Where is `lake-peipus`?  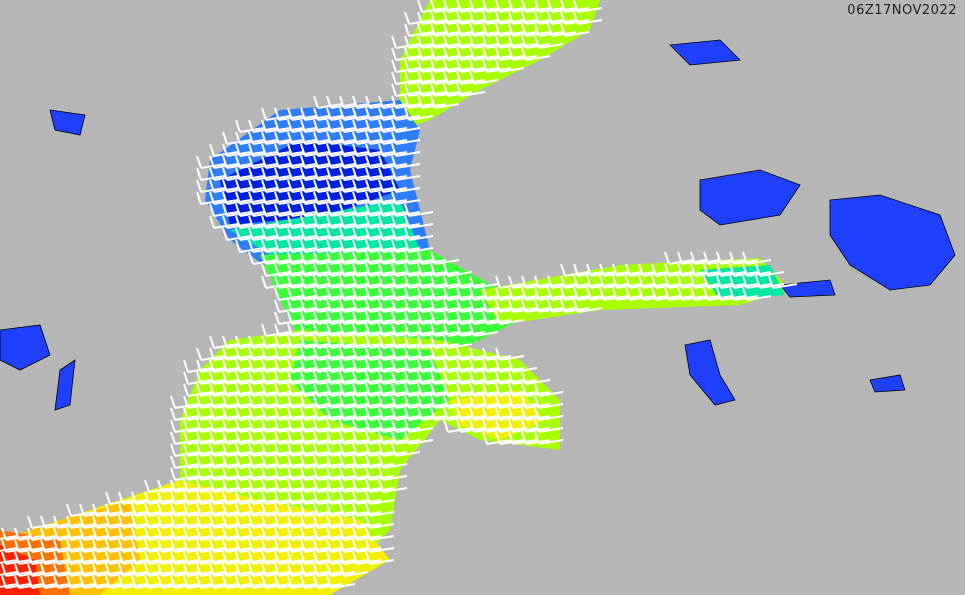
lake-peipus is located at coordinates (710, 372).